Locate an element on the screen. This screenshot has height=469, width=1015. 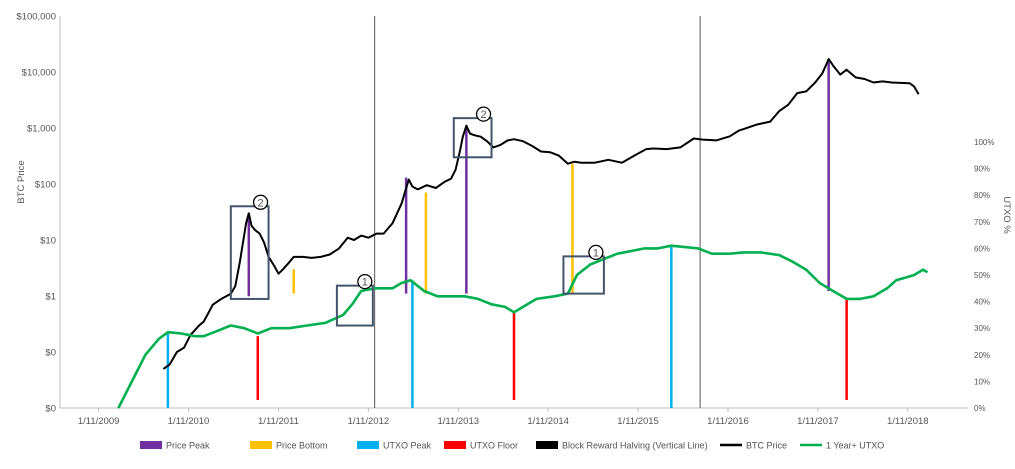
left-tick-label: $100,000 is located at coordinates (36, 17).